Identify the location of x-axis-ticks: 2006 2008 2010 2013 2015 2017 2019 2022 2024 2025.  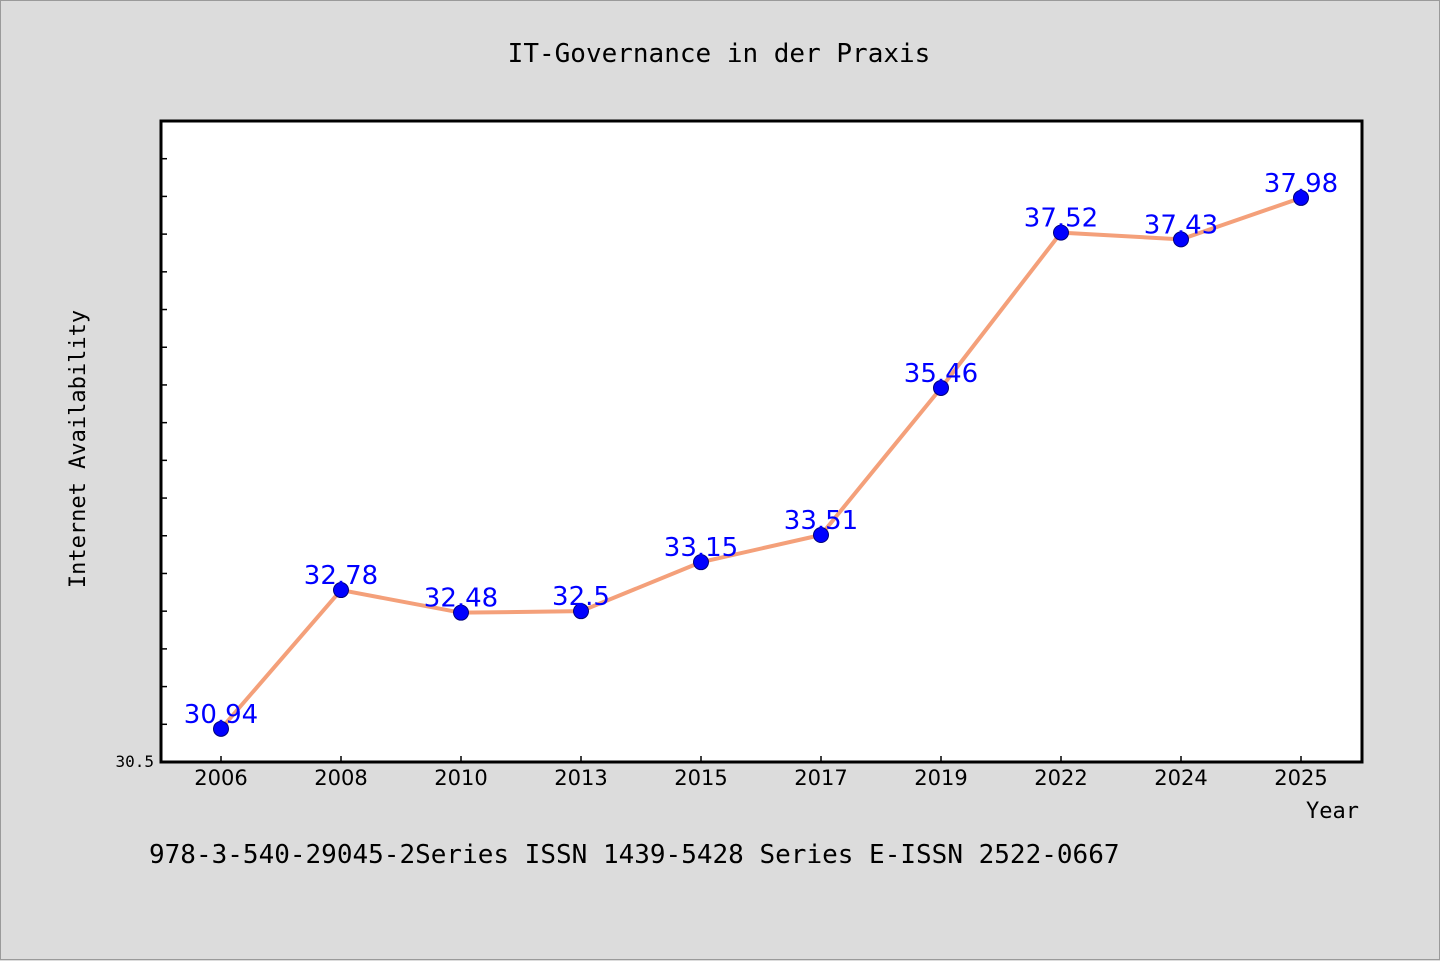
(761, 773).